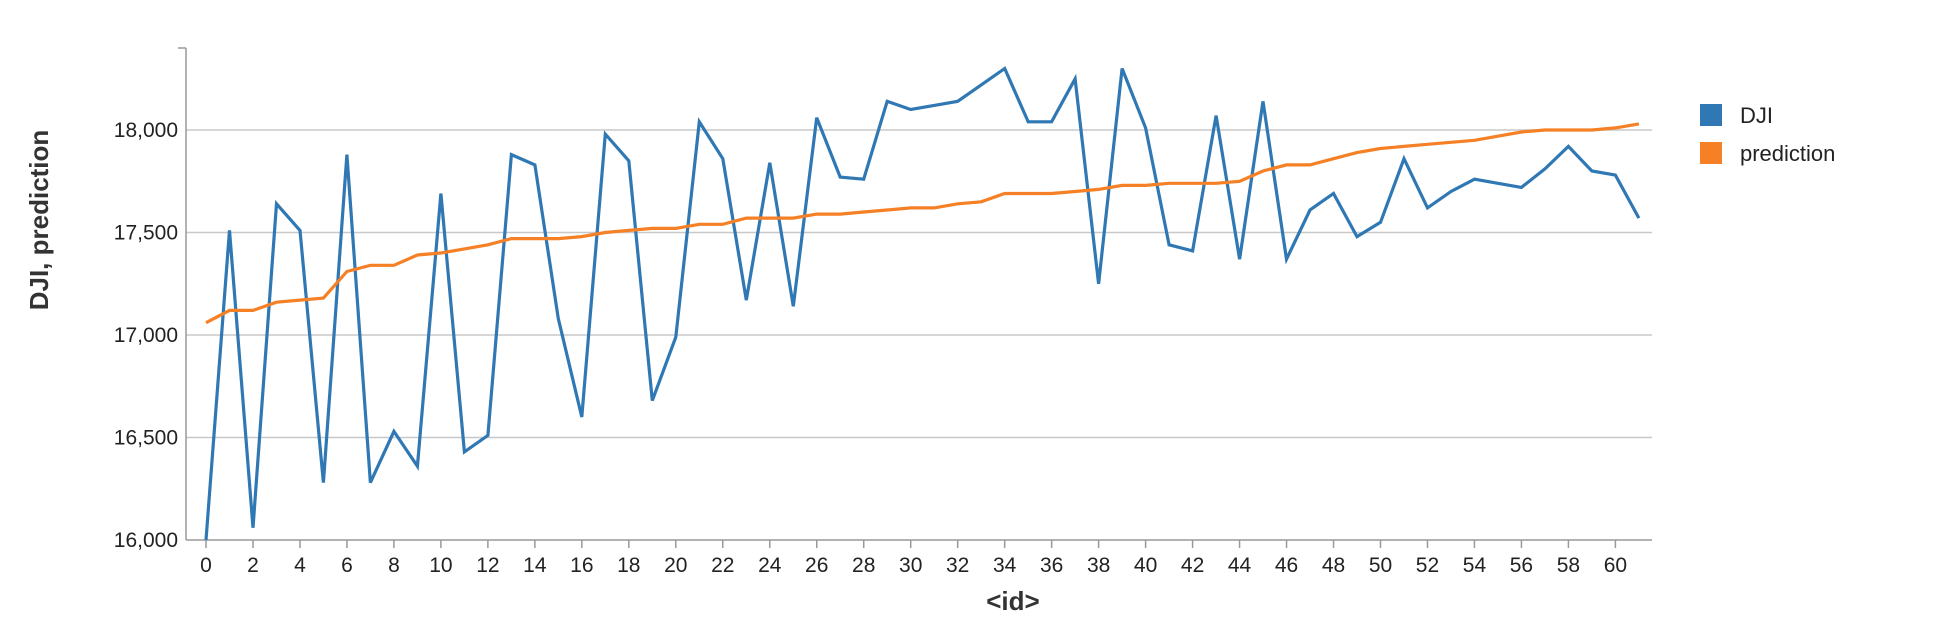  Describe the element at coordinates (1756, 115) in the screenshot. I see `legend-label-dji: DJI` at that location.